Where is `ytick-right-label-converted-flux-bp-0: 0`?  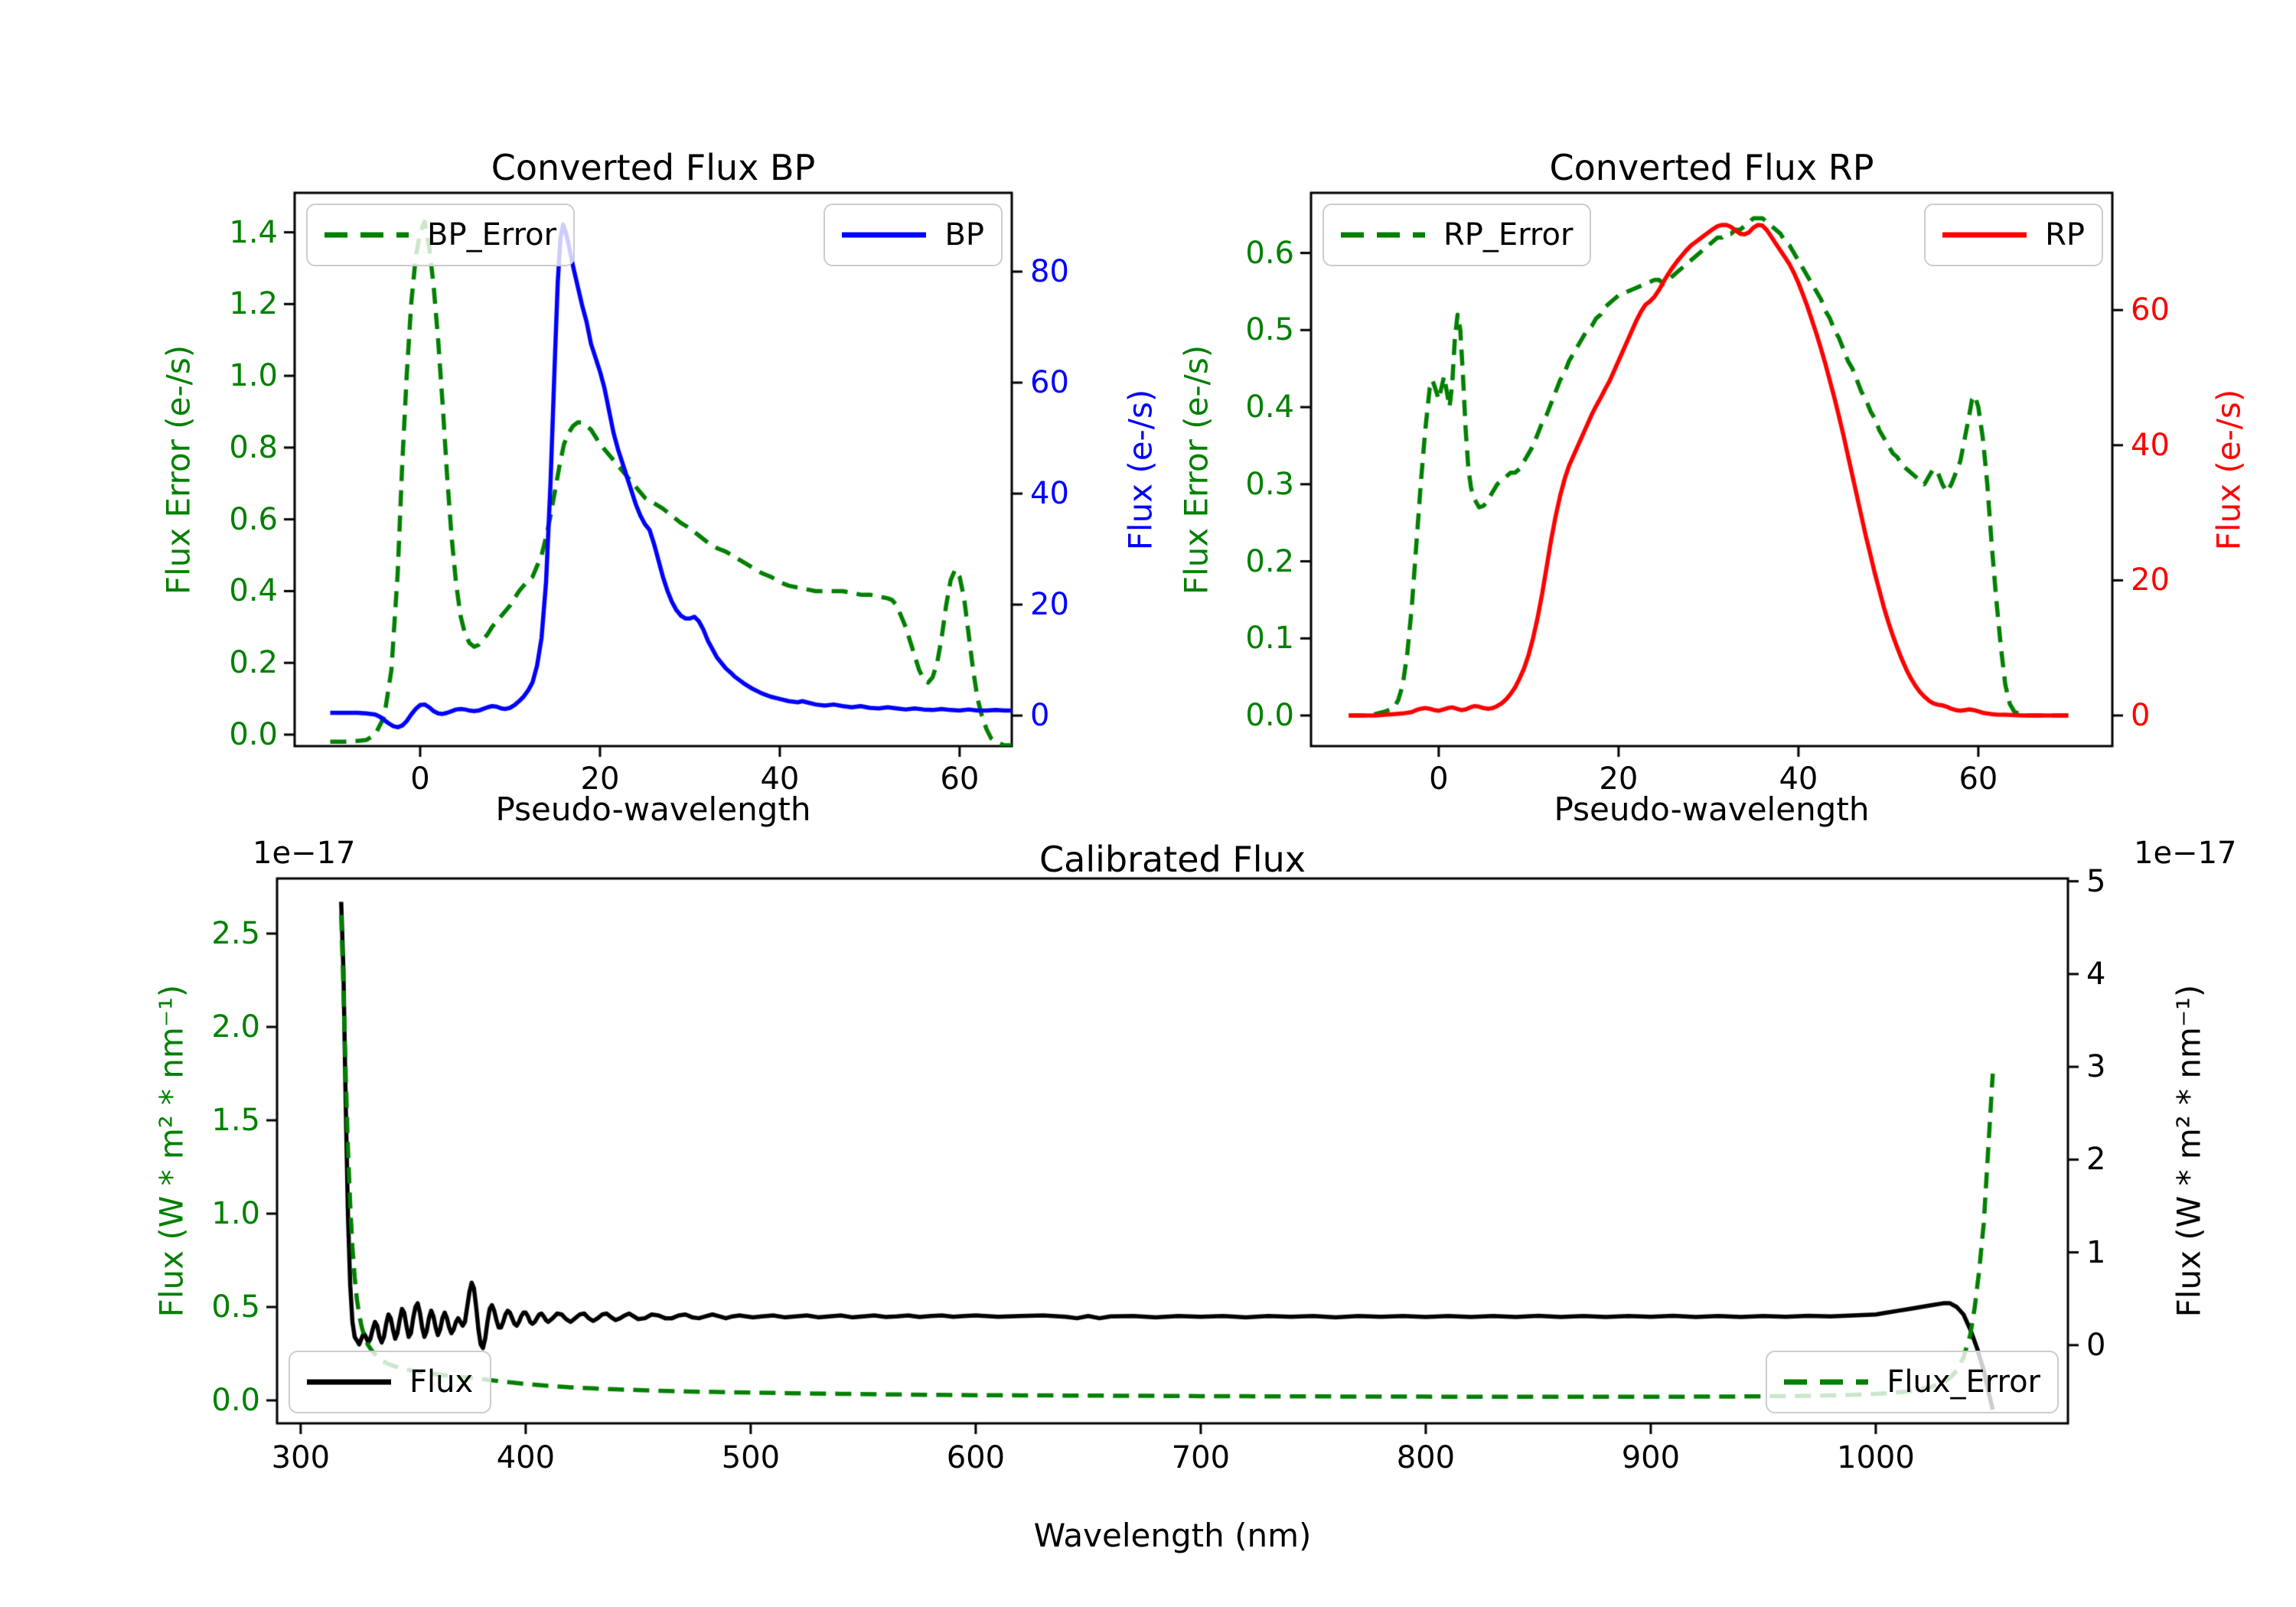 ytick-right-label-converted-flux-bp-0: 0 is located at coordinates (1040, 716).